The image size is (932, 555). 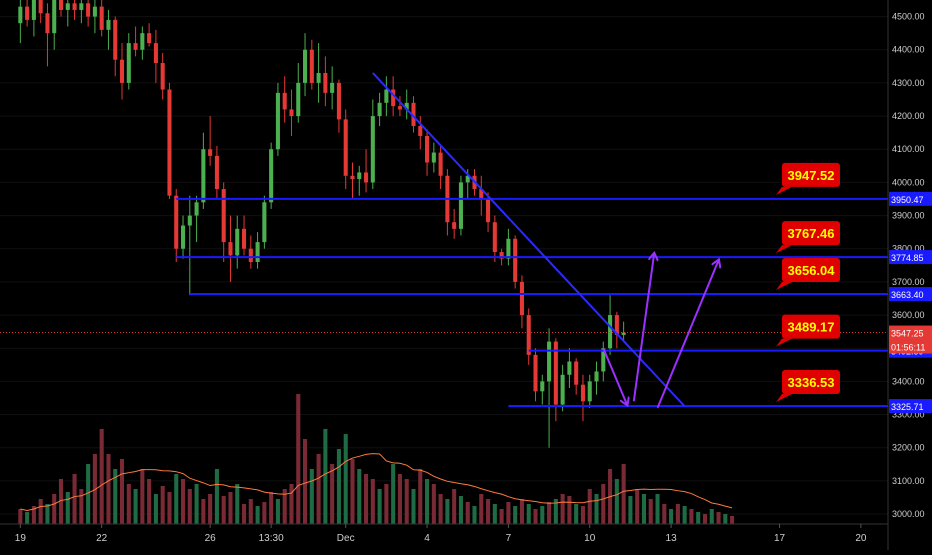 I want to click on price-tick-label: 3300.00, so click(x=908, y=415).